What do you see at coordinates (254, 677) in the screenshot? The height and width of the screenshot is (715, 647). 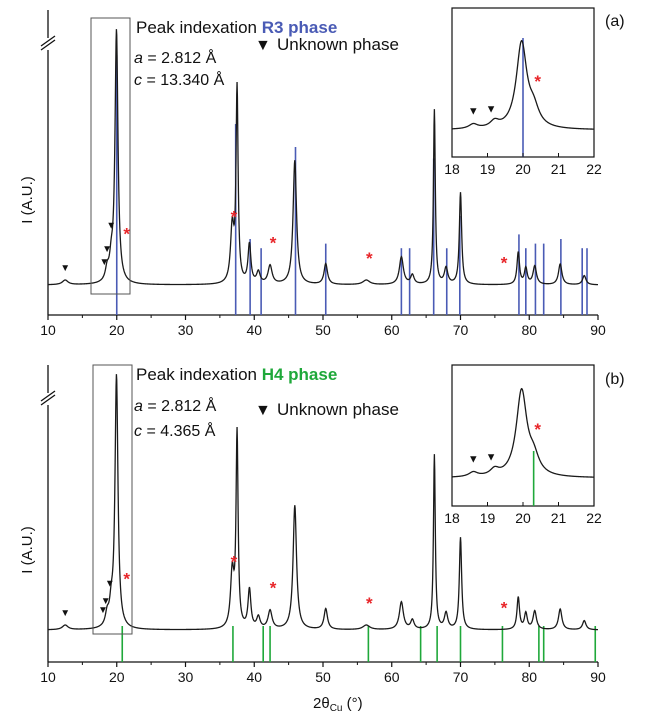 I see `panel-b-x-tick-label: 40` at bounding box center [254, 677].